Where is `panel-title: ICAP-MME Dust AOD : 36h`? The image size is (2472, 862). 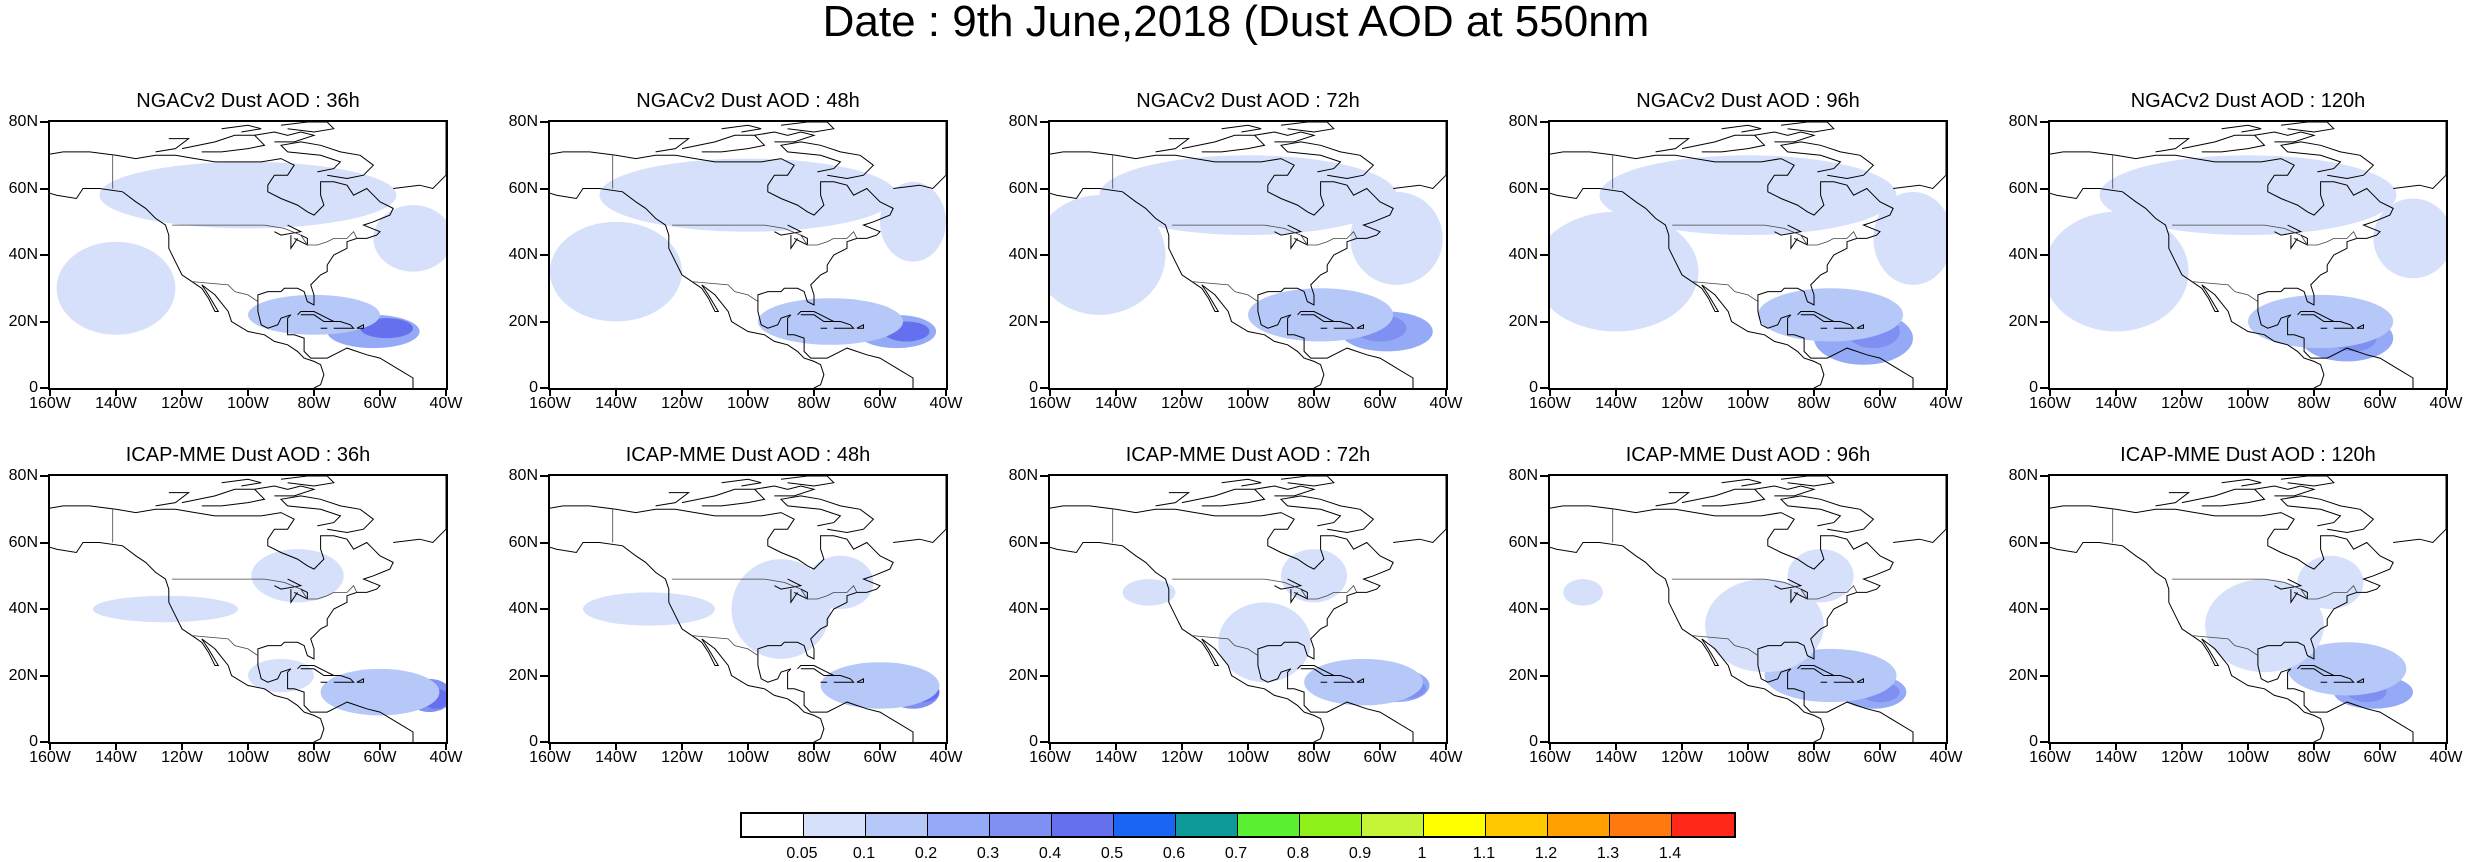 panel-title: ICAP-MME Dust AOD : 36h is located at coordinates (248, 455).